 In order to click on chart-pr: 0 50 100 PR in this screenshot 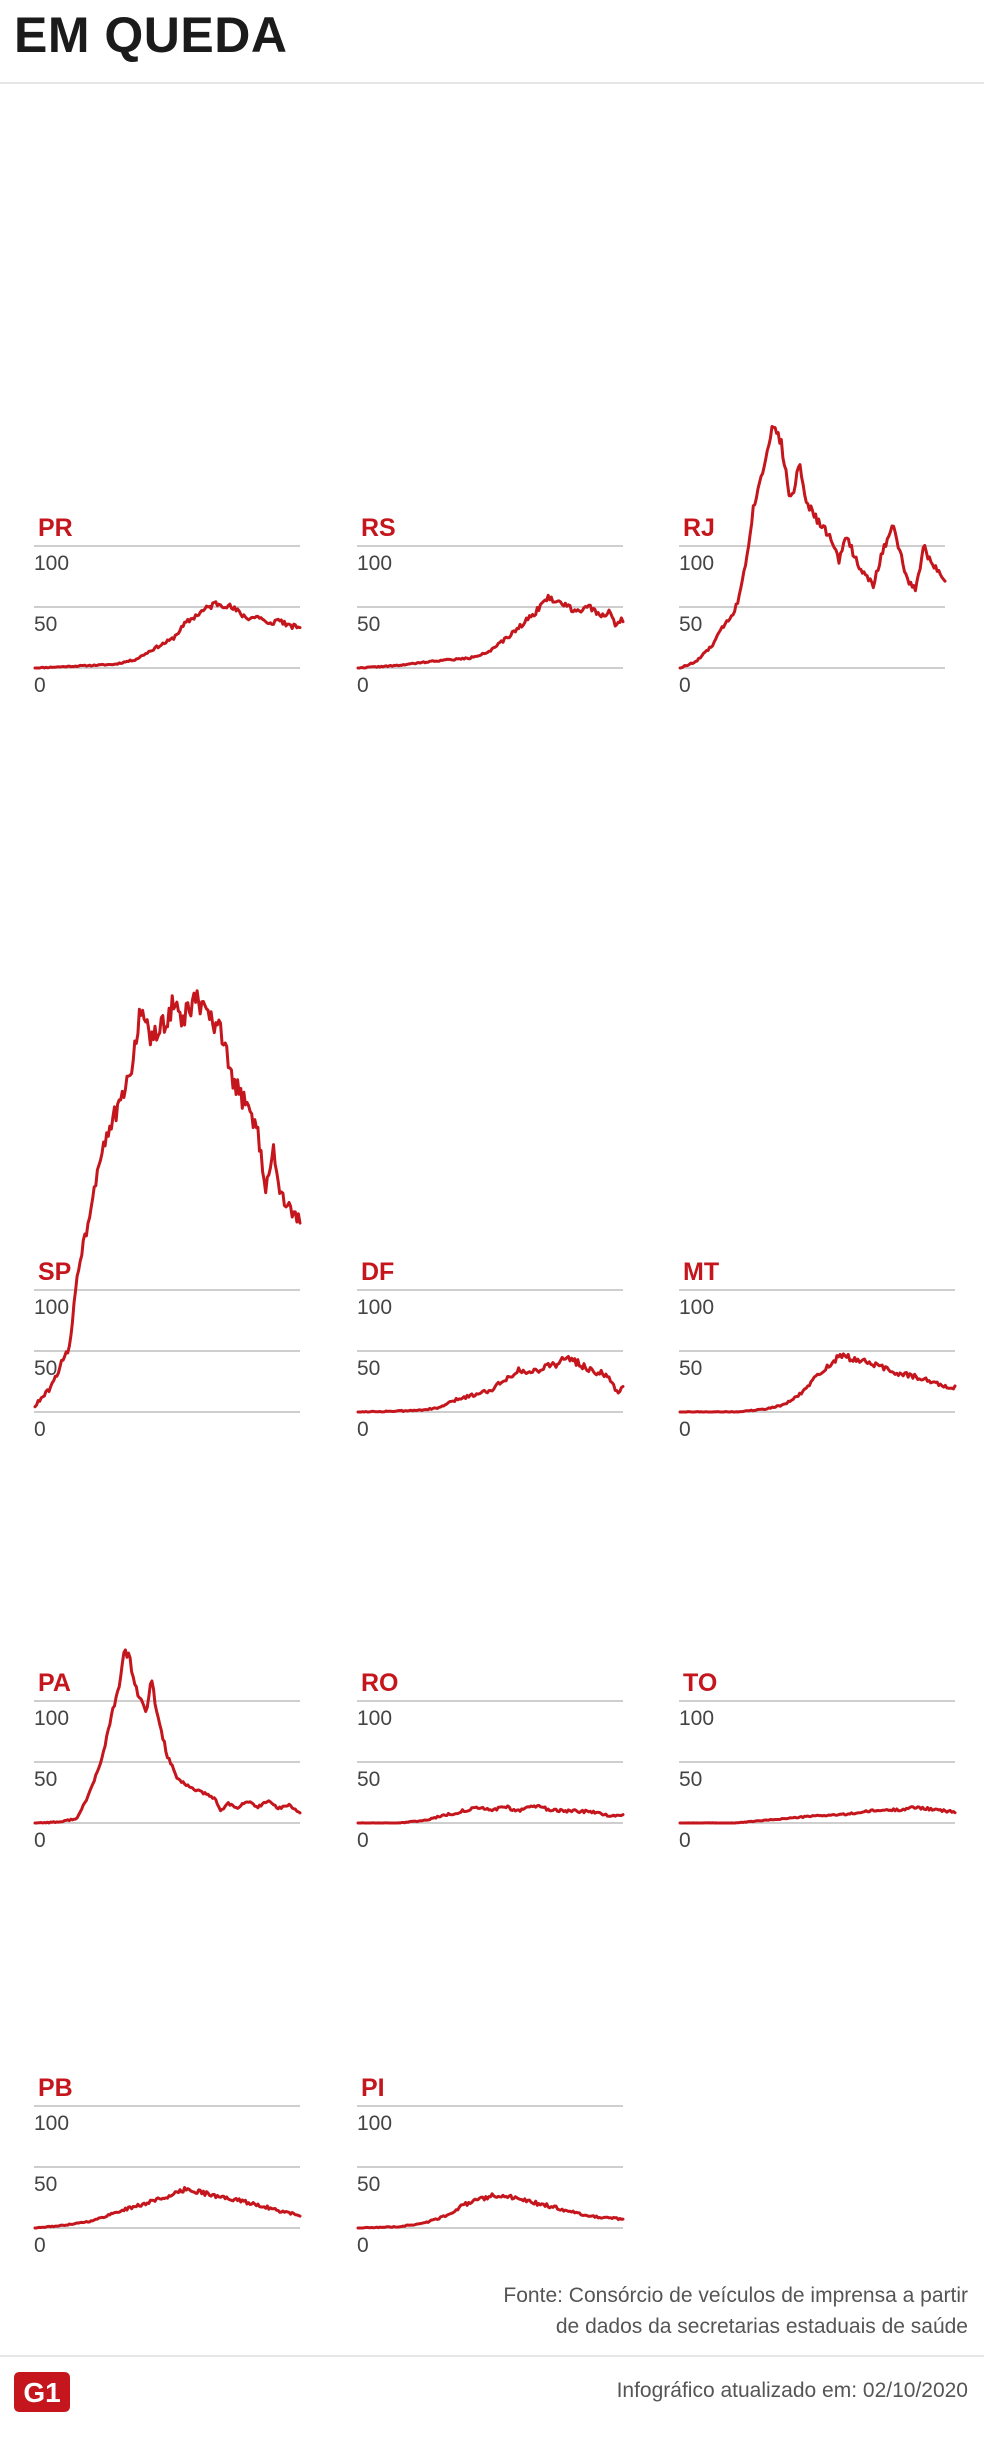, I will do `click(167, 605)`.